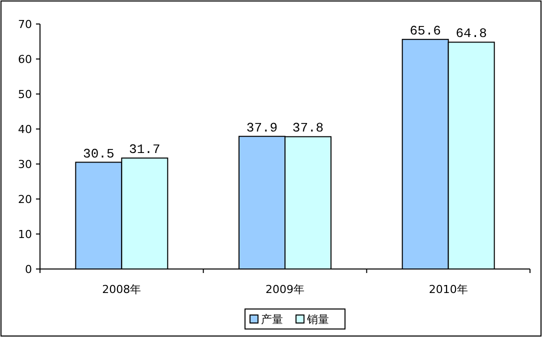 The width and height of the screenshot is (542, 337). What do you see at coordinates (25, 59) in the screenshot?
I see `y-tick-label: 60` at bounding box center [25, 59].